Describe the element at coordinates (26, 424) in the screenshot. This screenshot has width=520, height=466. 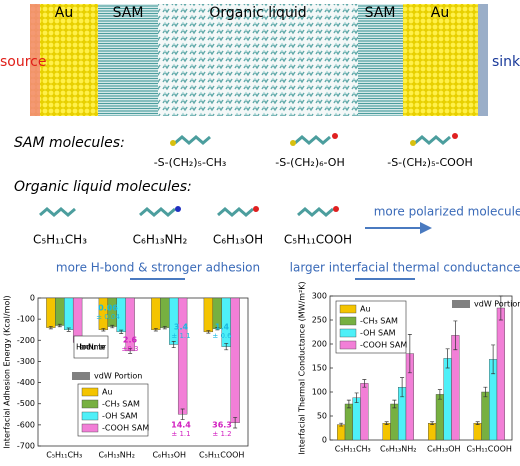
I see `y-tick-label: -600` at that location.